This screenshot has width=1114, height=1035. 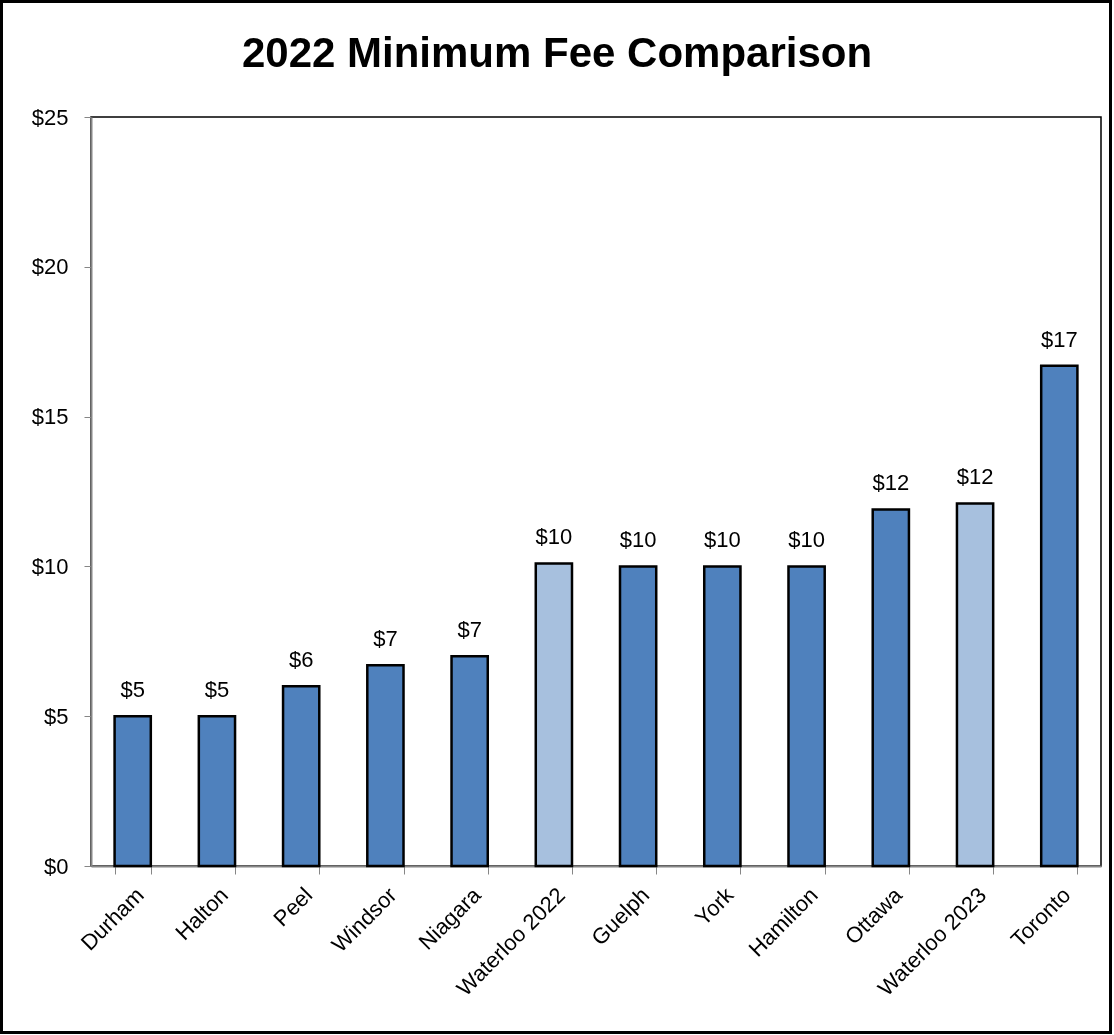 What do you see at coordinates (50, 117) in the screenshot?
I see `y-tick-label: $25` at bounding box center [50, 117].